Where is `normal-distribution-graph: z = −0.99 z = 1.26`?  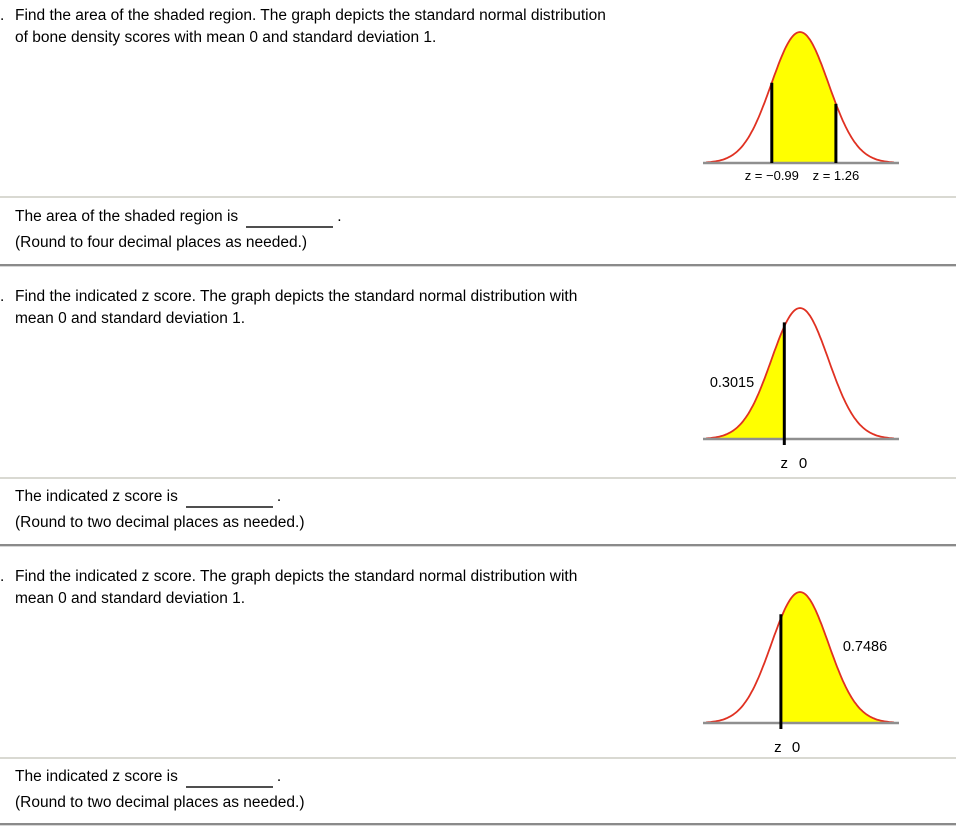
normal-distribution-graph: z = −0.99 z = 1.26 is located at coordinates (801, 107).